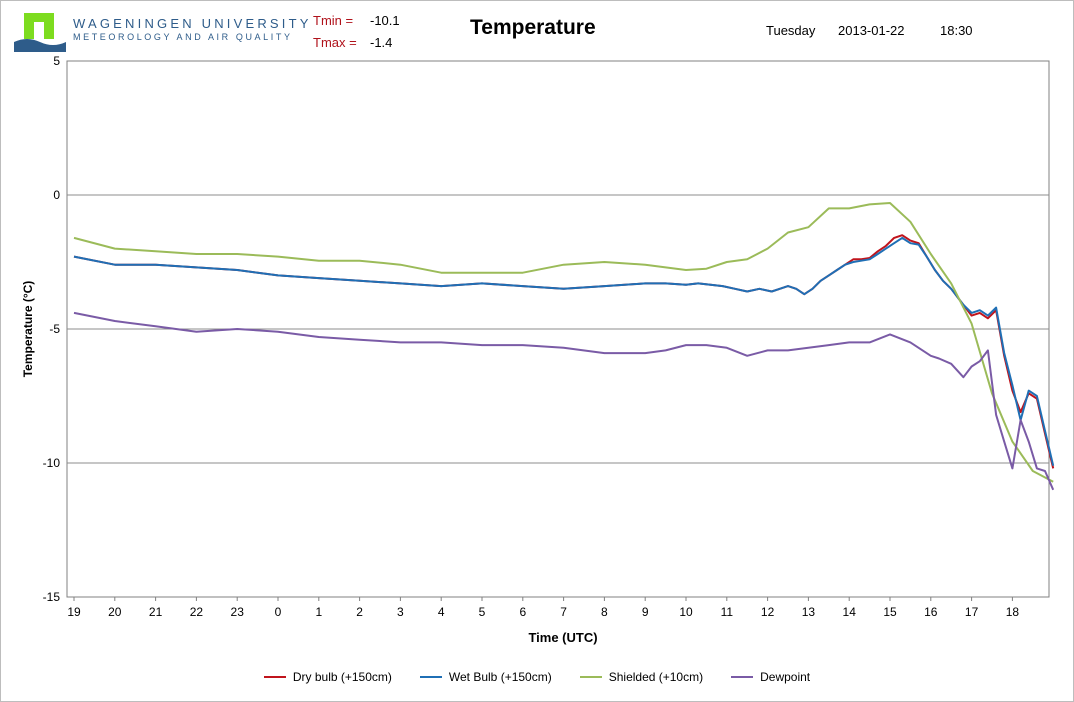  I want to click on legend-item-dew: Dewpoint, so click(770, 677).